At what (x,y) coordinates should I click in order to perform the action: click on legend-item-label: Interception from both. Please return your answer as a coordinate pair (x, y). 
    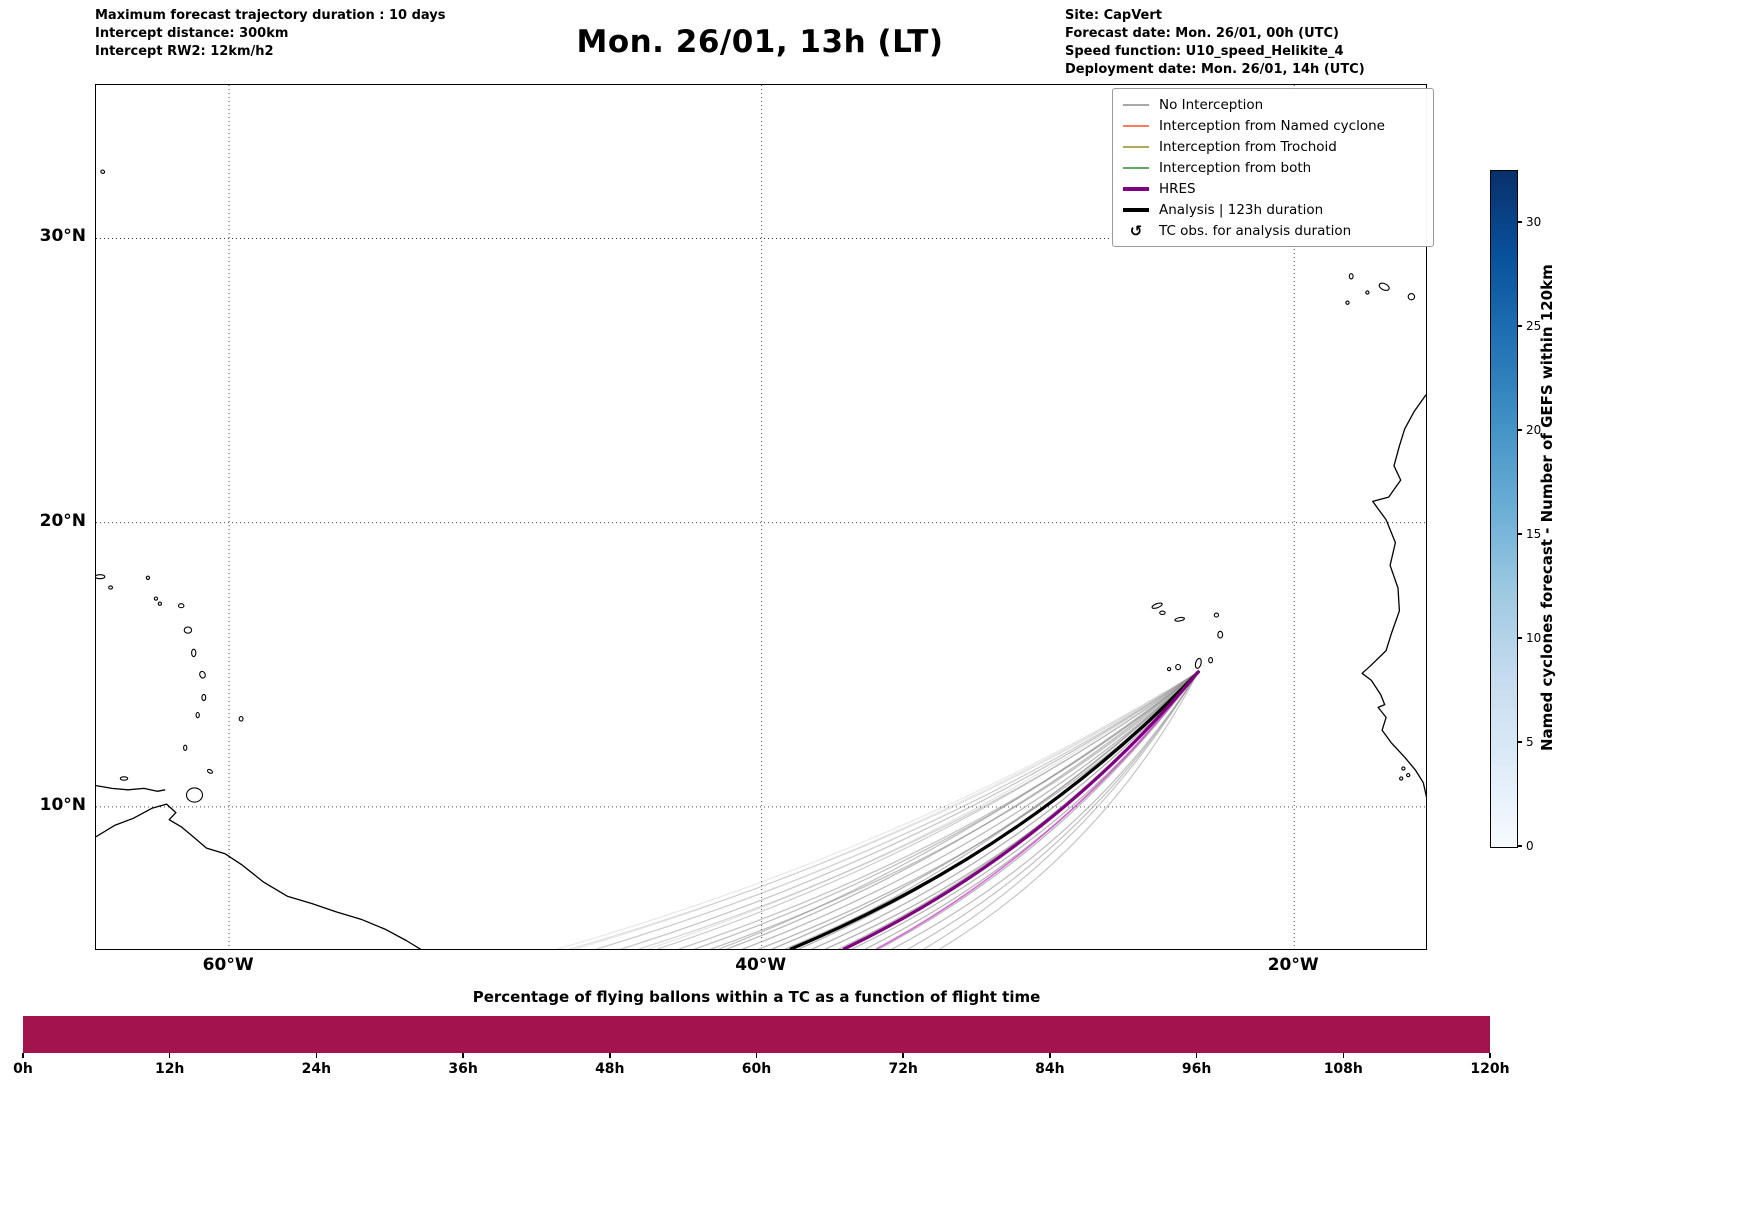
    Looking at the image, I should click on (1235, 167).